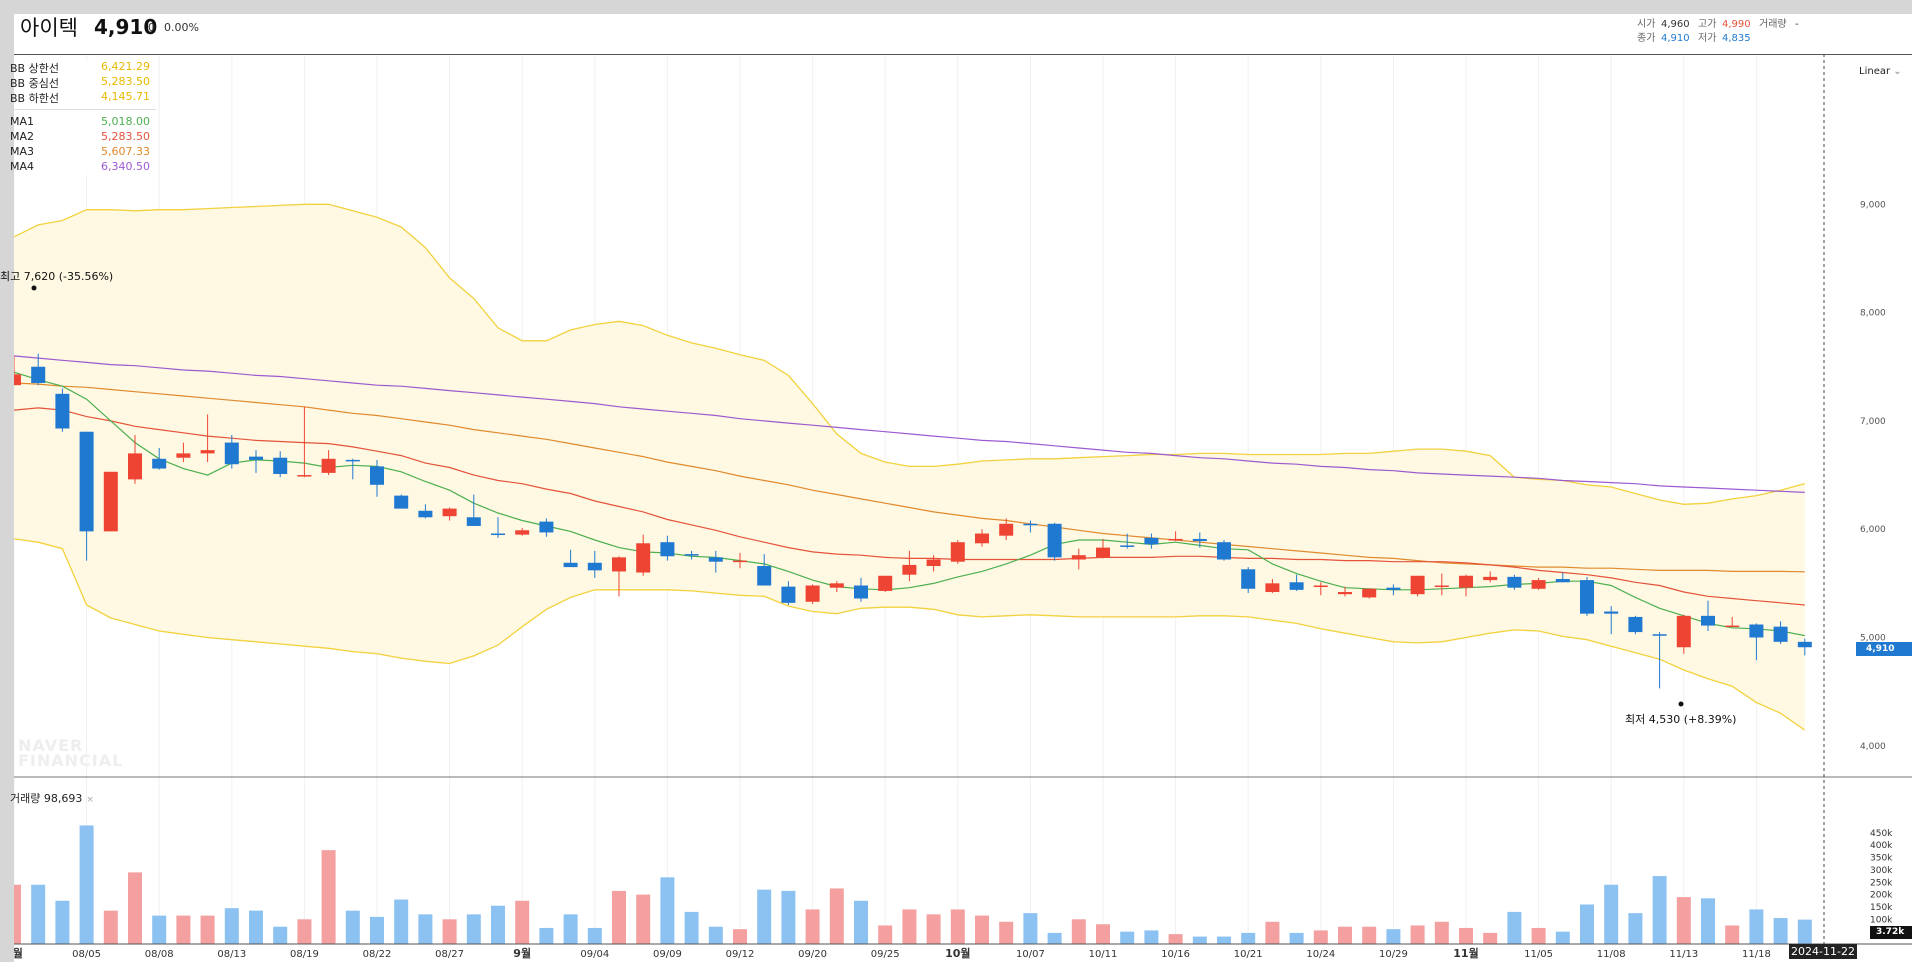 The image size is (1912, 962). What do you see at coordinates (1880, 71) in the screenshot?
I see `scale-mode-button: Linear ⌄` at bounding box center [1880, 71].